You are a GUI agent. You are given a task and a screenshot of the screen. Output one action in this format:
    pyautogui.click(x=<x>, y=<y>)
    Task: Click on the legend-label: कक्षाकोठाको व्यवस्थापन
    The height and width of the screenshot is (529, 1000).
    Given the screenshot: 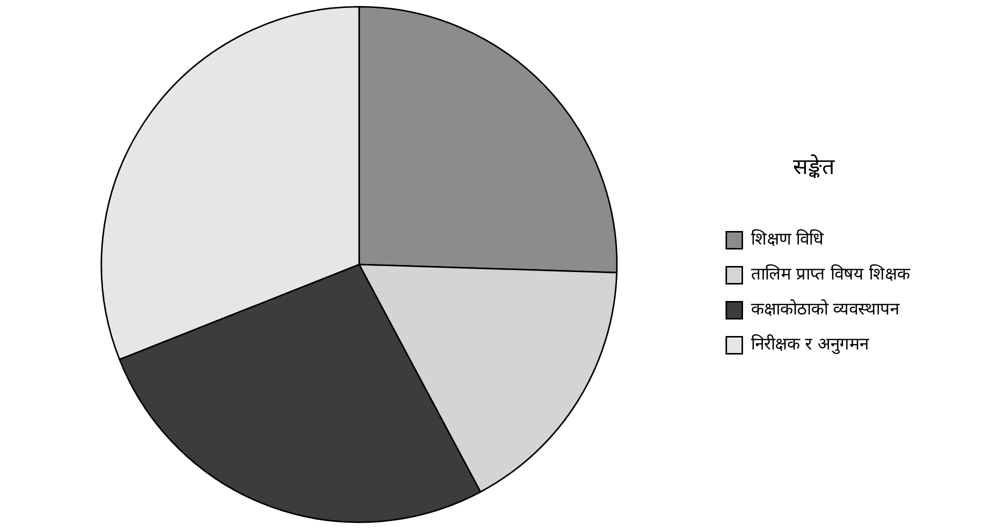 What is the action you would take?
    pyautogui.click(x=825, y=309)
    